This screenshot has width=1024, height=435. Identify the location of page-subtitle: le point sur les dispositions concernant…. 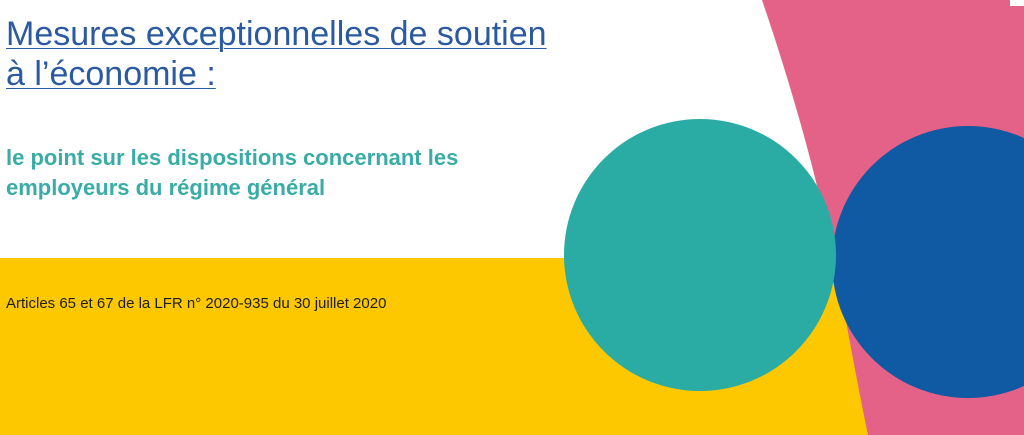
(232, 173).